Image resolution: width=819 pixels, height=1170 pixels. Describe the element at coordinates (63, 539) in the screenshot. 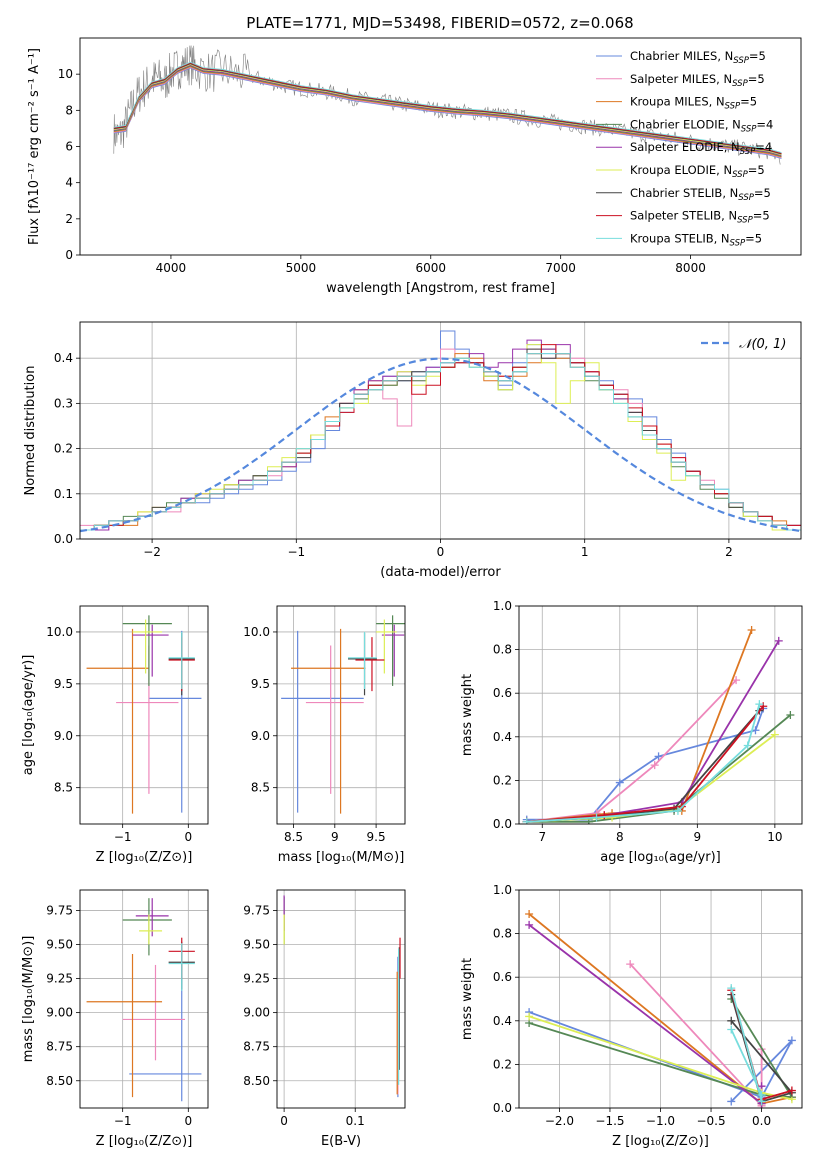

I see `residuals-ytick-label-0: 0.0` at that location.